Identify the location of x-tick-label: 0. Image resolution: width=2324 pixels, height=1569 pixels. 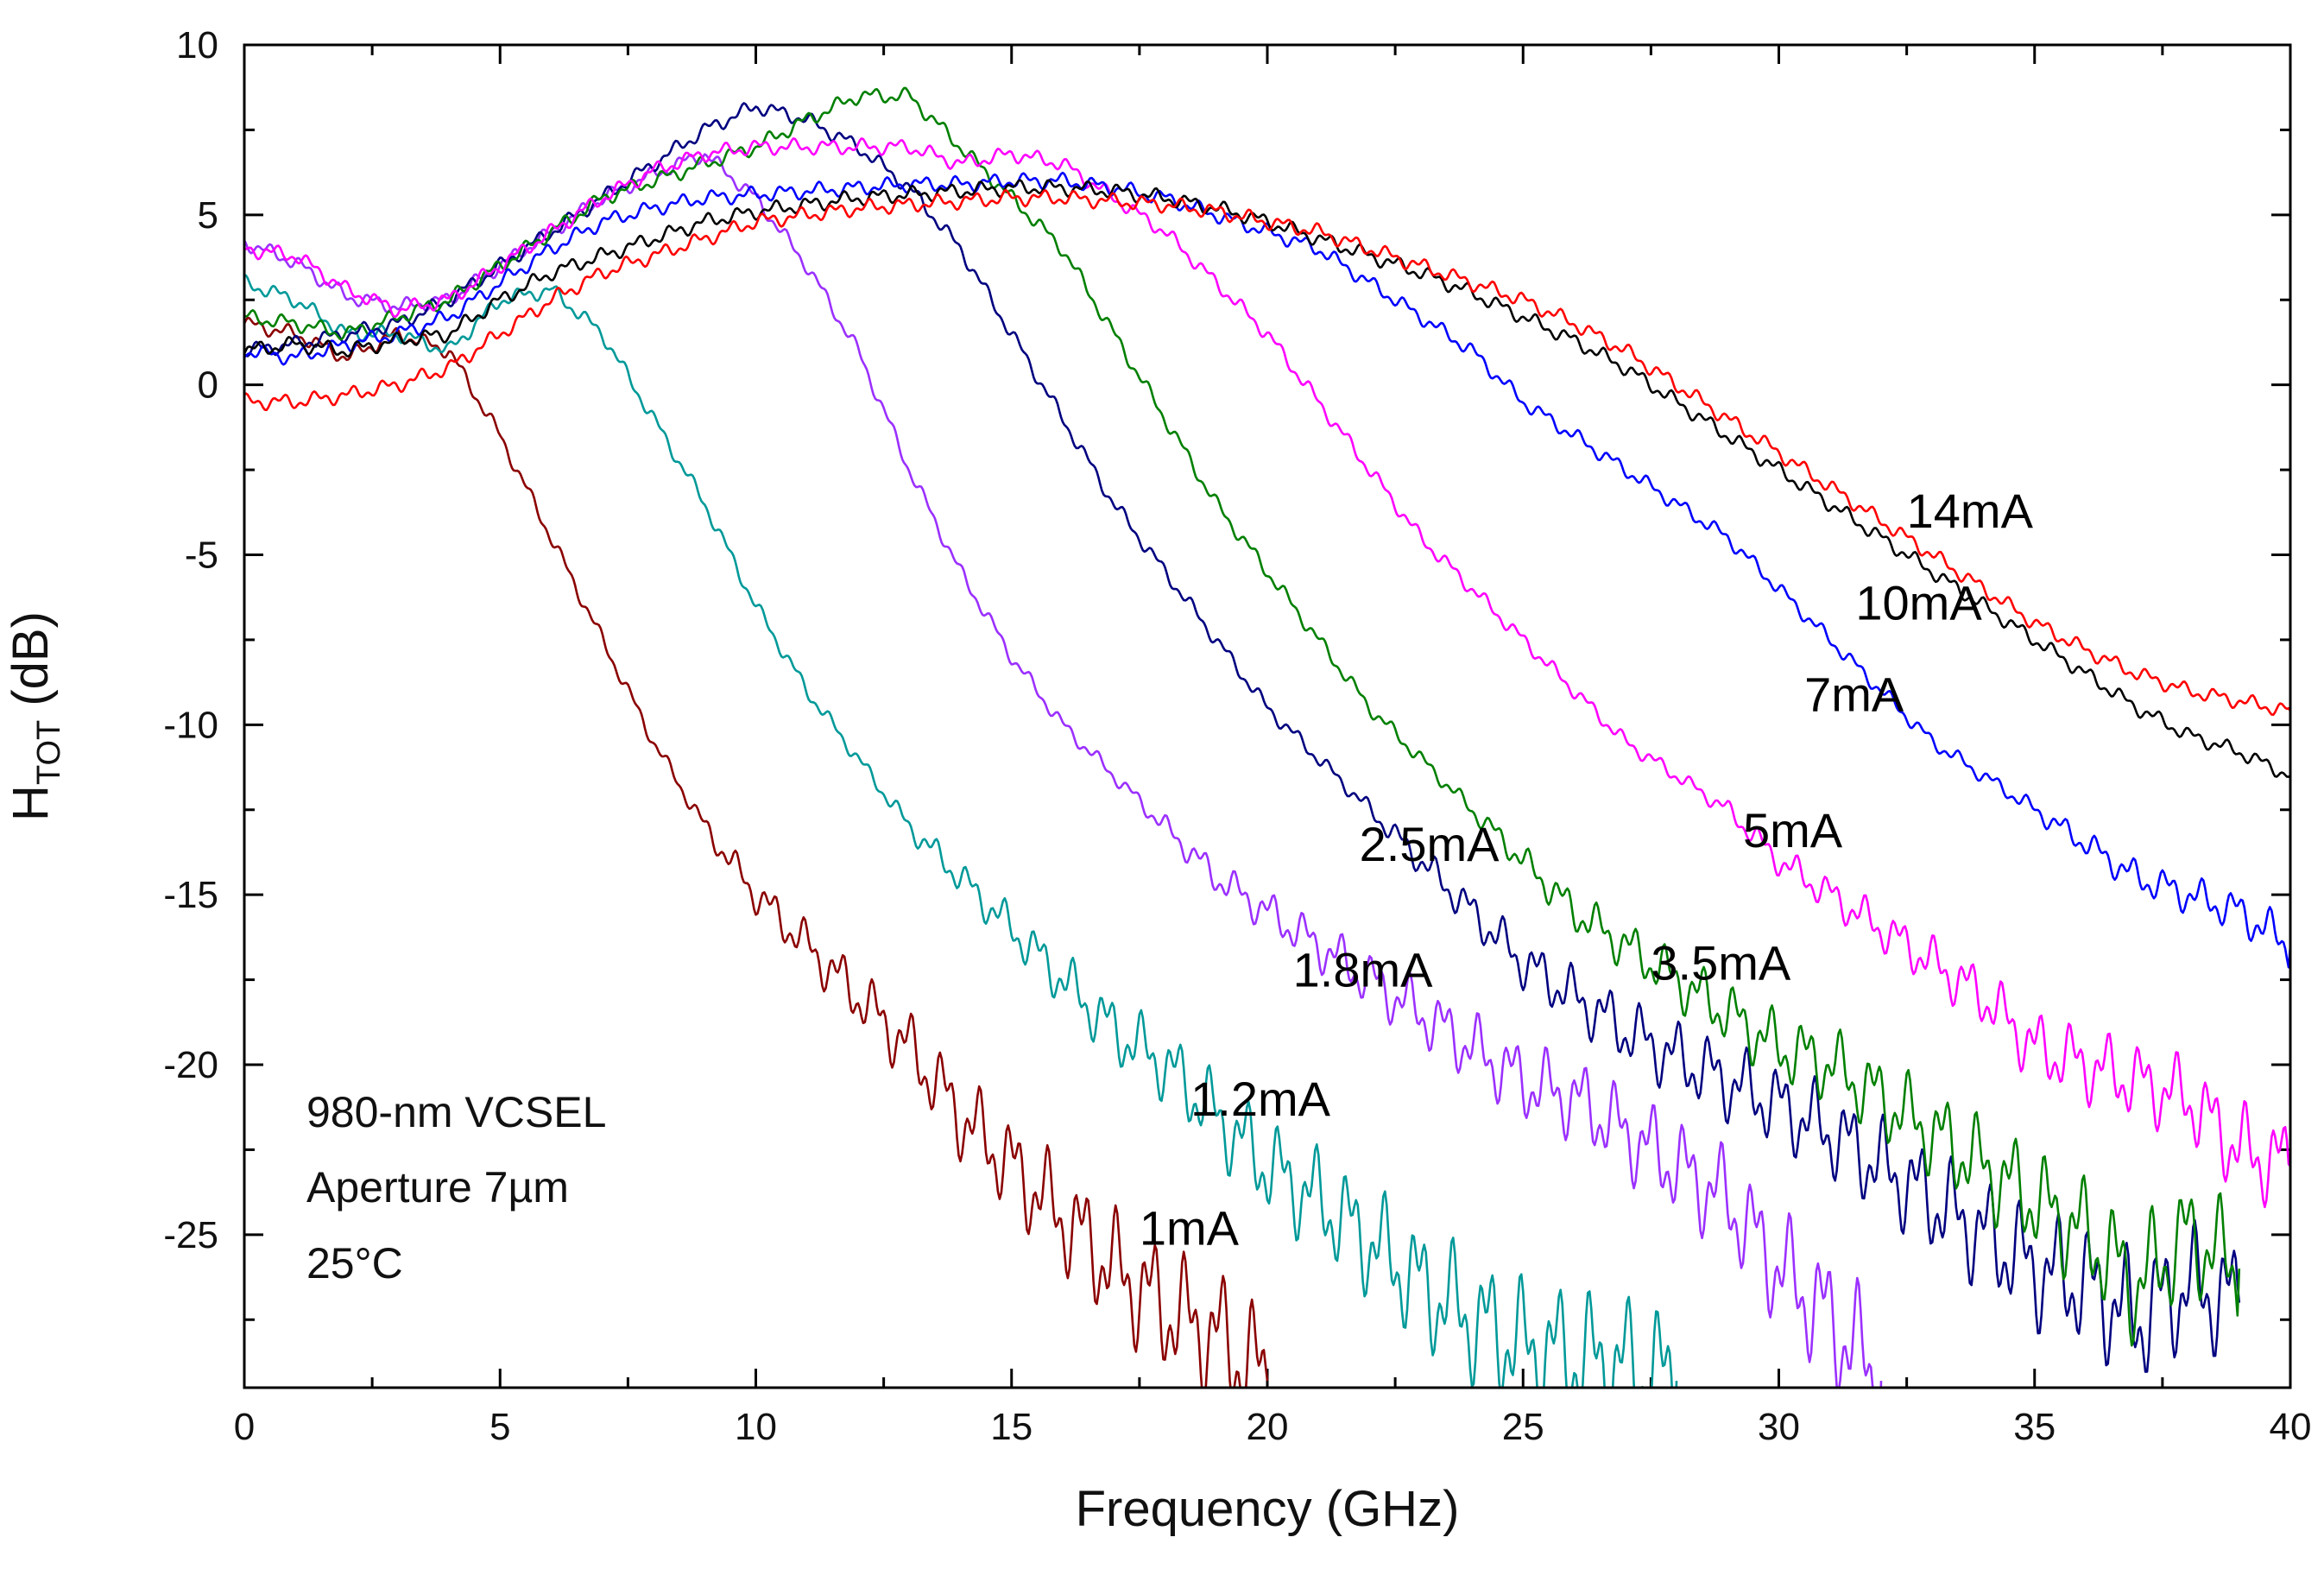
(244, 1427).